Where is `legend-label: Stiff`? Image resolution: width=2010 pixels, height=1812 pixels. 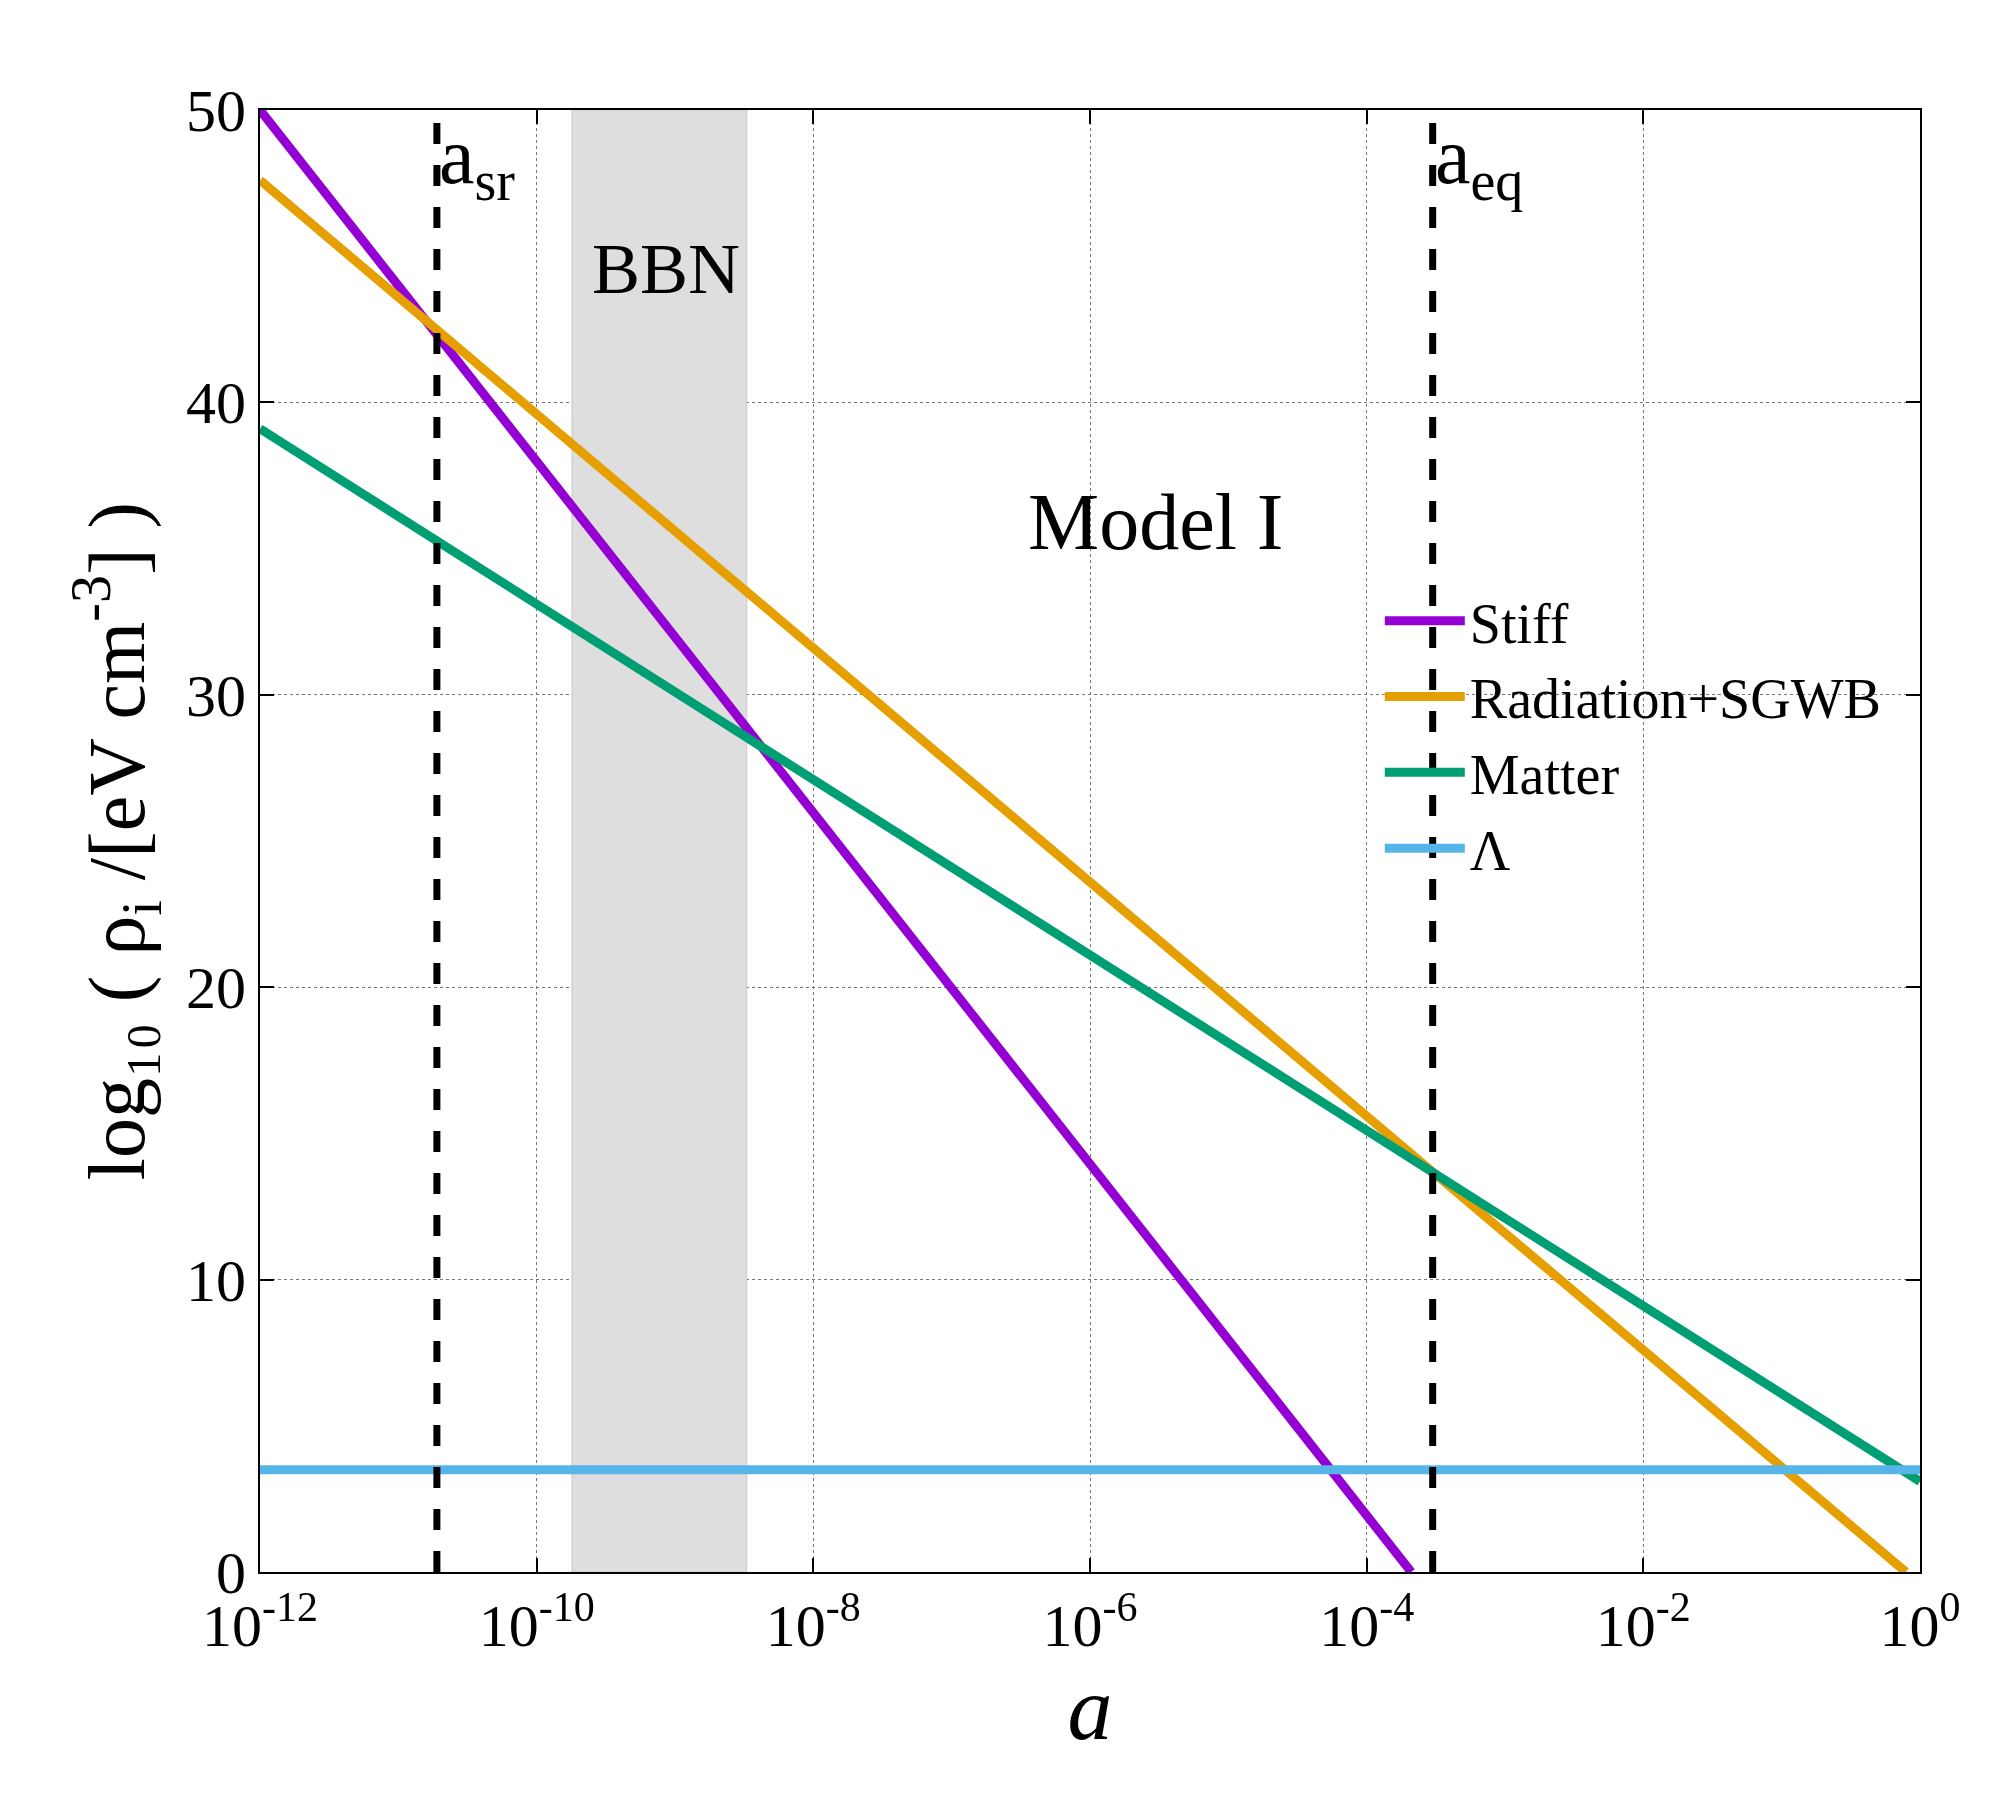
legend-label: Stiff is located at coordinates (1519, 623).